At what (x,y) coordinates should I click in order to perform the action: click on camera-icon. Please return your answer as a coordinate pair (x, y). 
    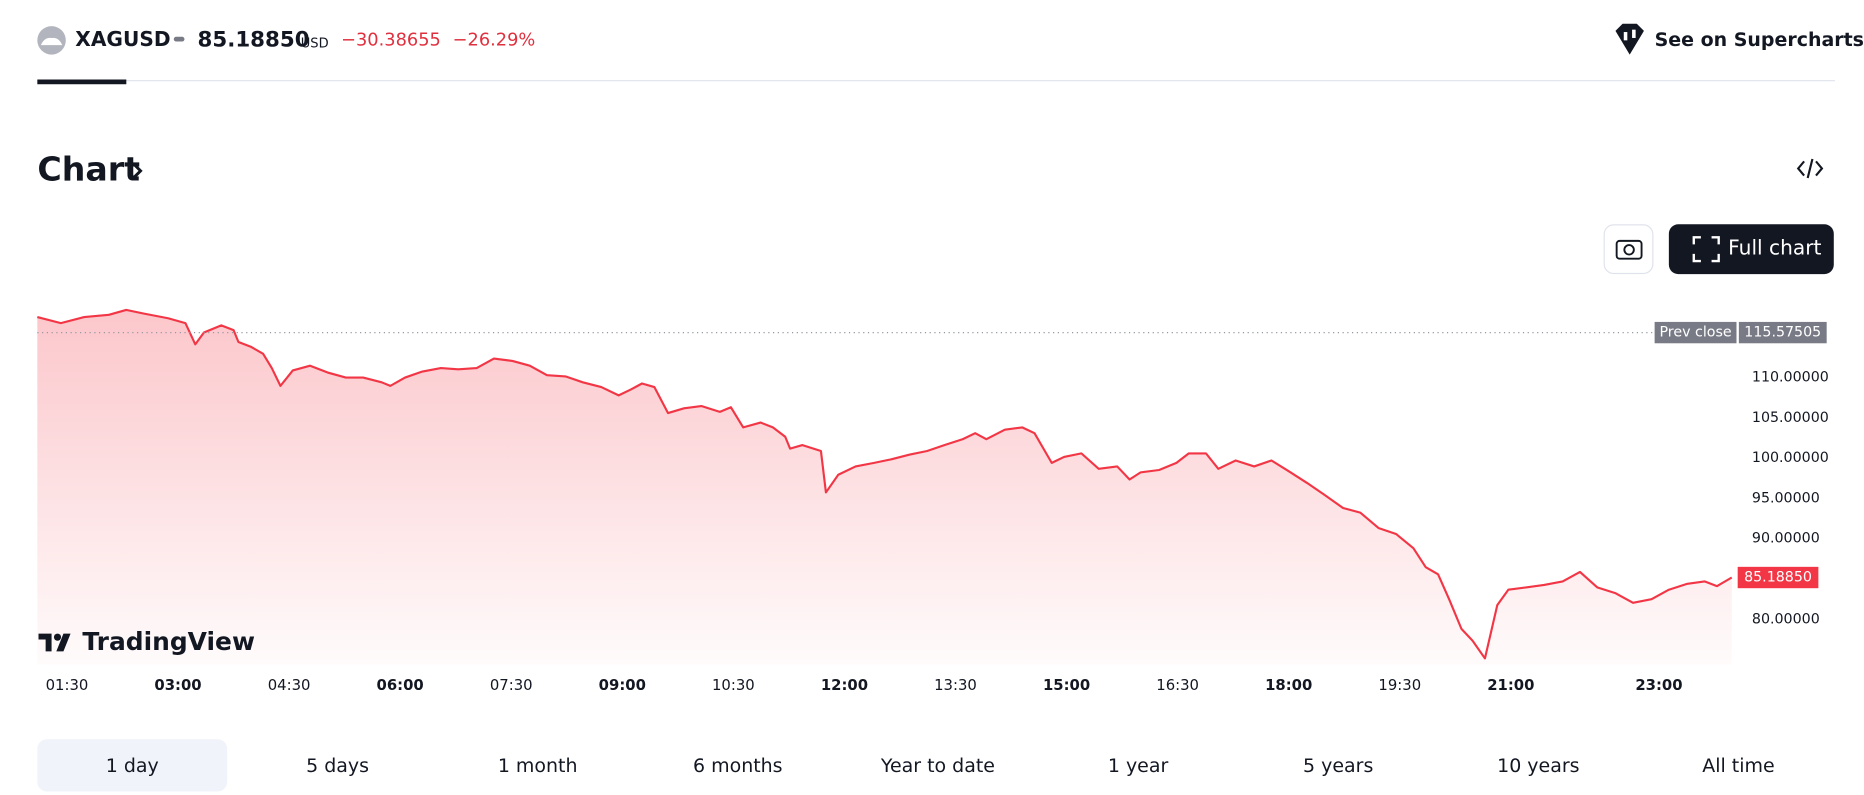
    Looking at the image, I should click on (1629, 249).